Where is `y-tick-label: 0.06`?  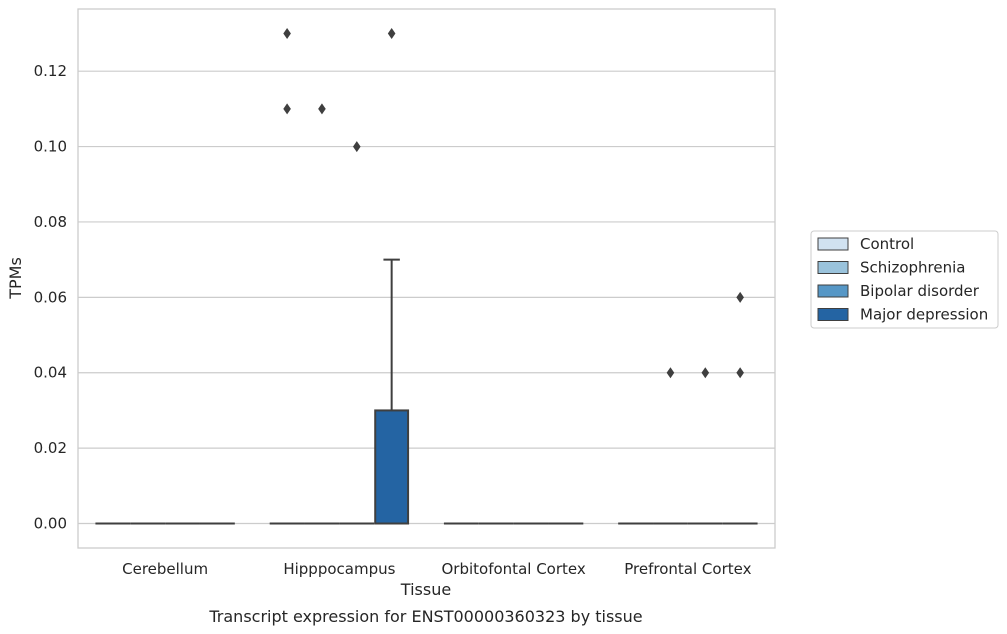
y-tick-label: 0.06 is located at coordinates (50, 297).